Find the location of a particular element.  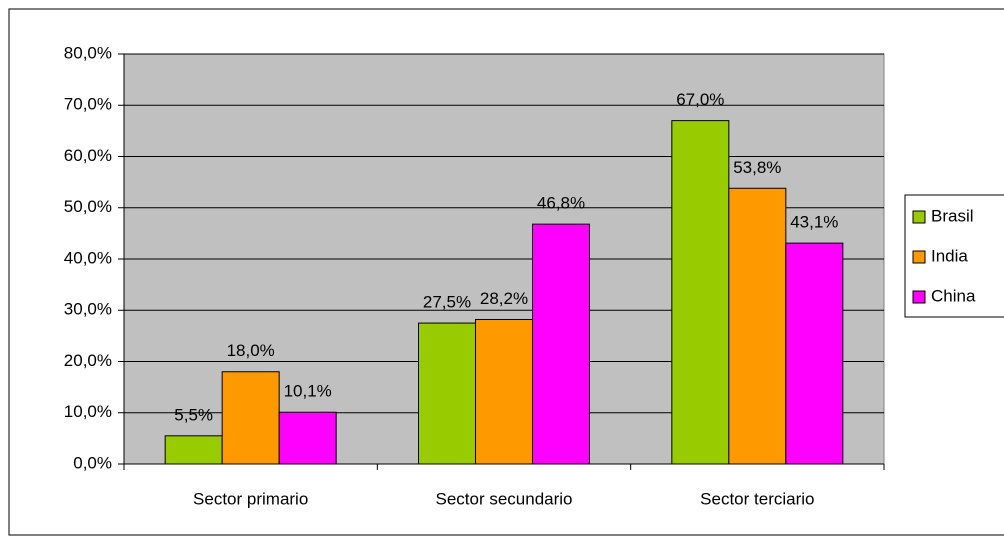

value-label: 5,5% is located at coordinates (193, 414).